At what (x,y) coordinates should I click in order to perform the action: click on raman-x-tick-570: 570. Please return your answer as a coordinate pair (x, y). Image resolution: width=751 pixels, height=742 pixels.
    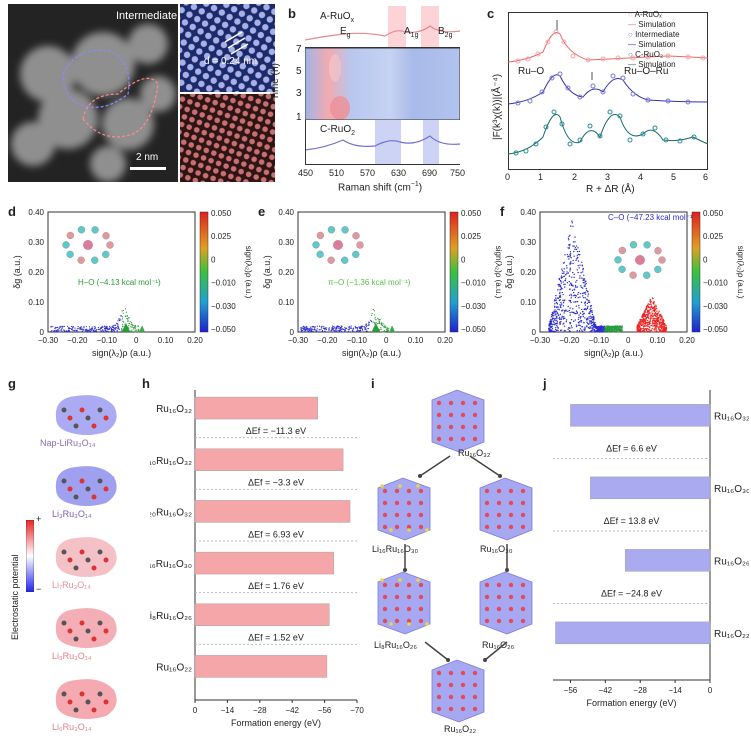
    Looking at the image, I should click on (368, 173).